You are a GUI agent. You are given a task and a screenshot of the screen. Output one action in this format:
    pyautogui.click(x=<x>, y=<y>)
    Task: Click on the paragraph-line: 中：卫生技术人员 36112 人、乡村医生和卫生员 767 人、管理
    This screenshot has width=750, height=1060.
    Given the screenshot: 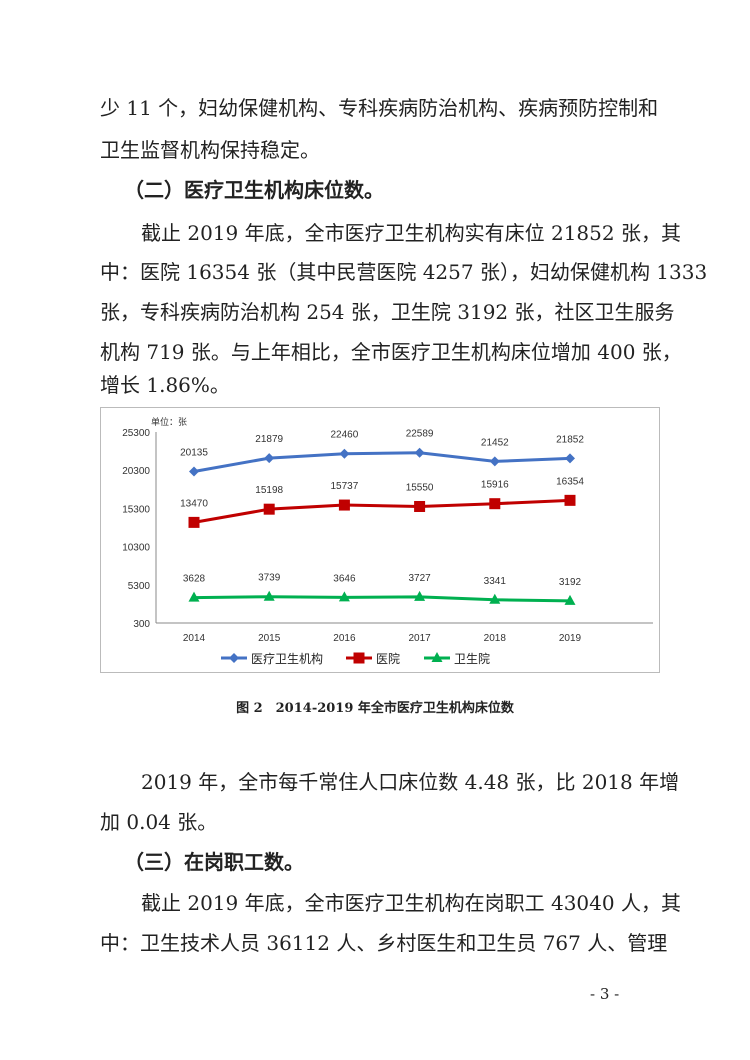 What is the action you would take?
    pyautogui.click(x=384, y=943)
    